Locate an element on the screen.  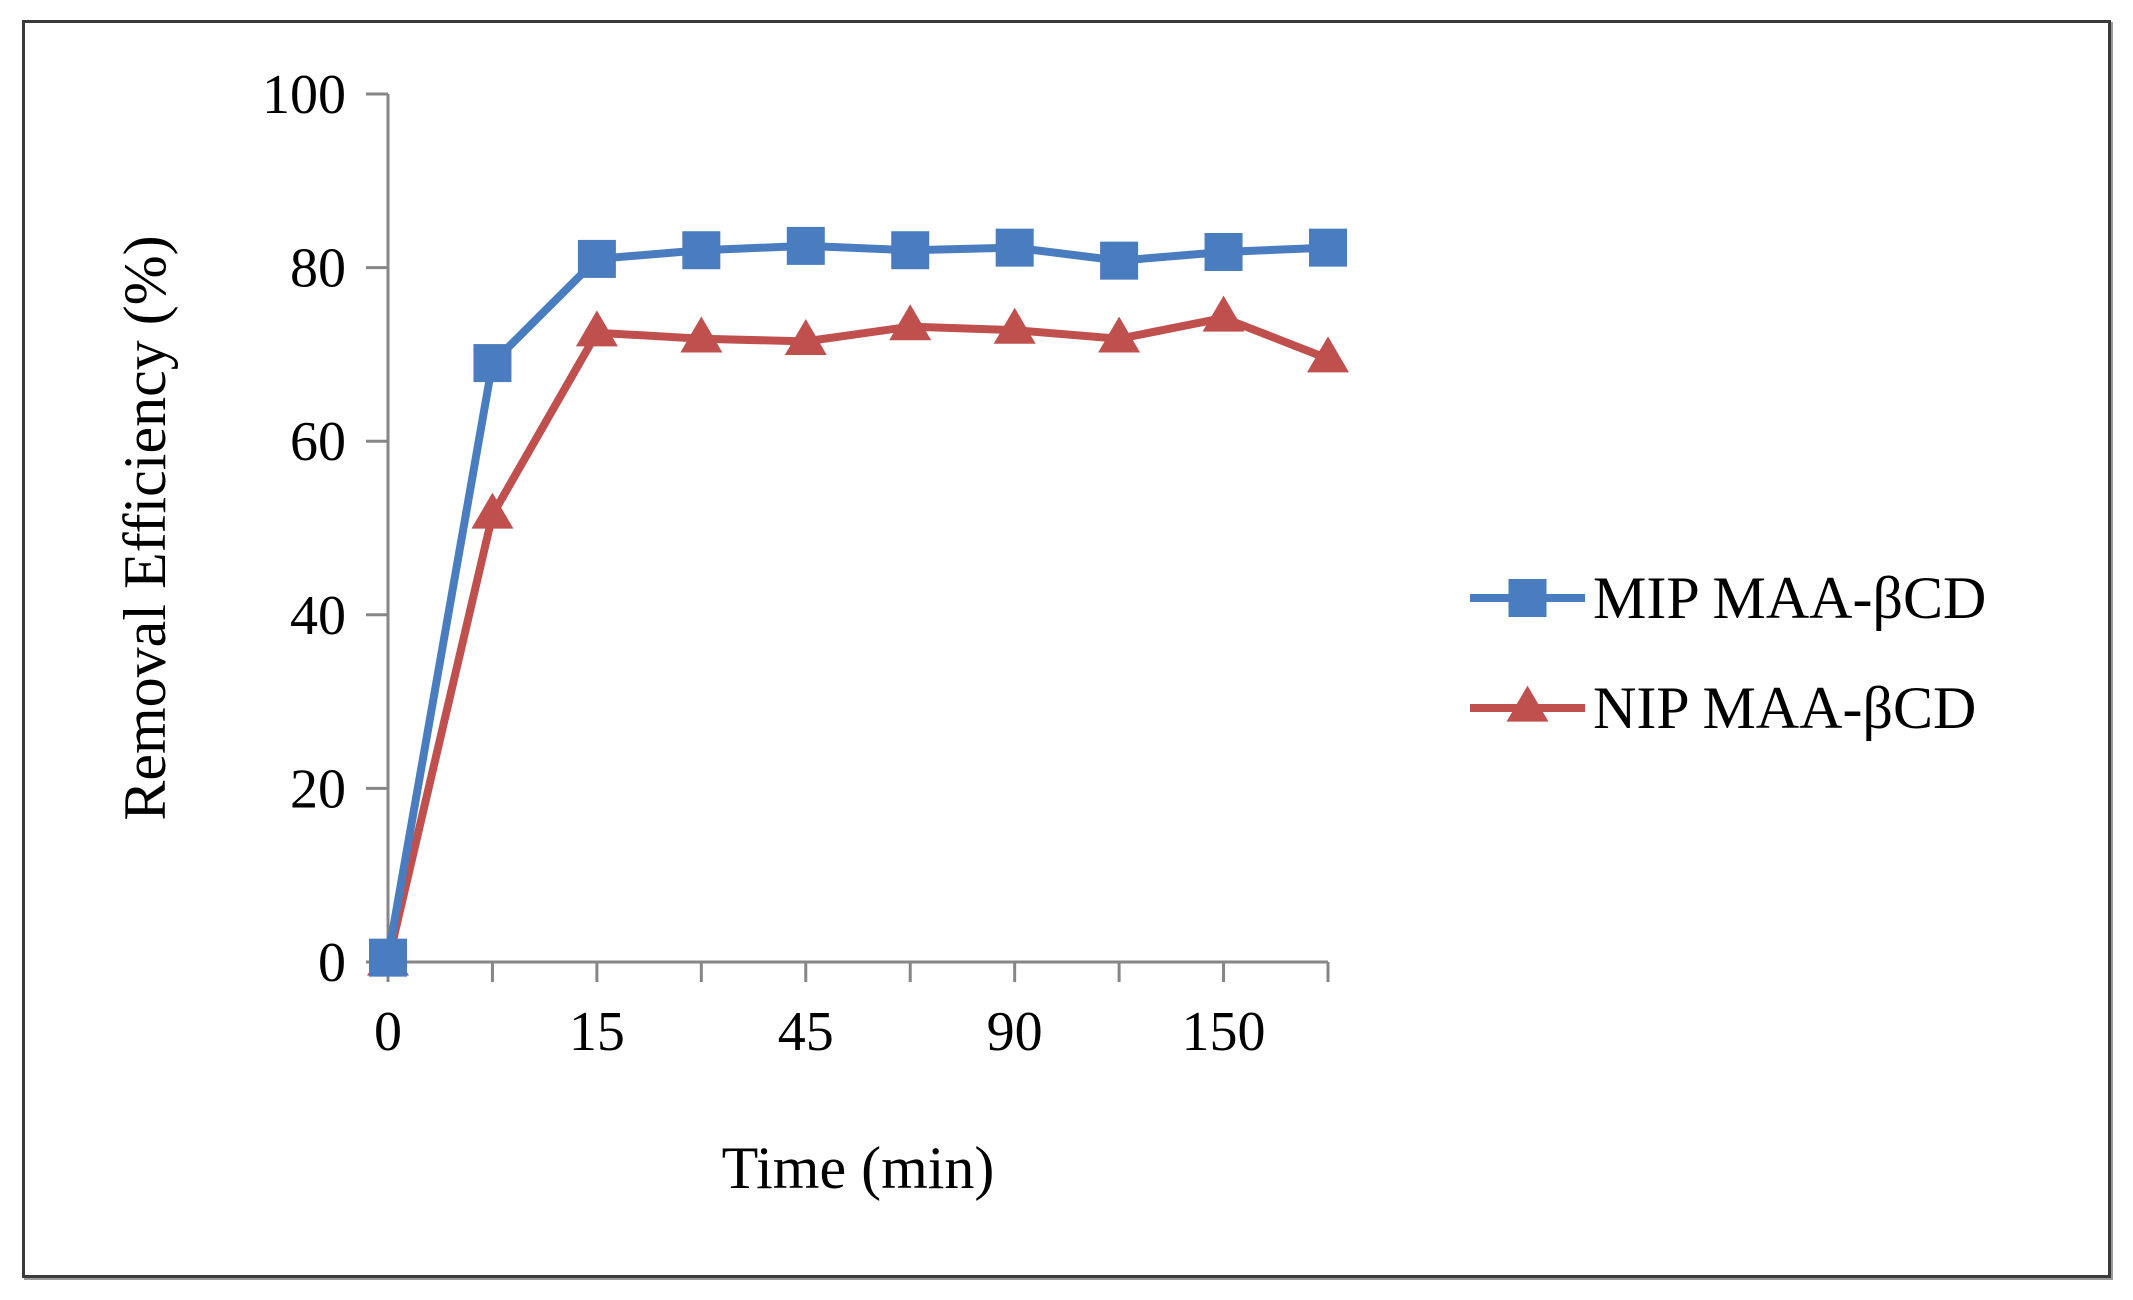
nip-legend-label: NIP MAA-βCD is located at coordinates (1784, 708).